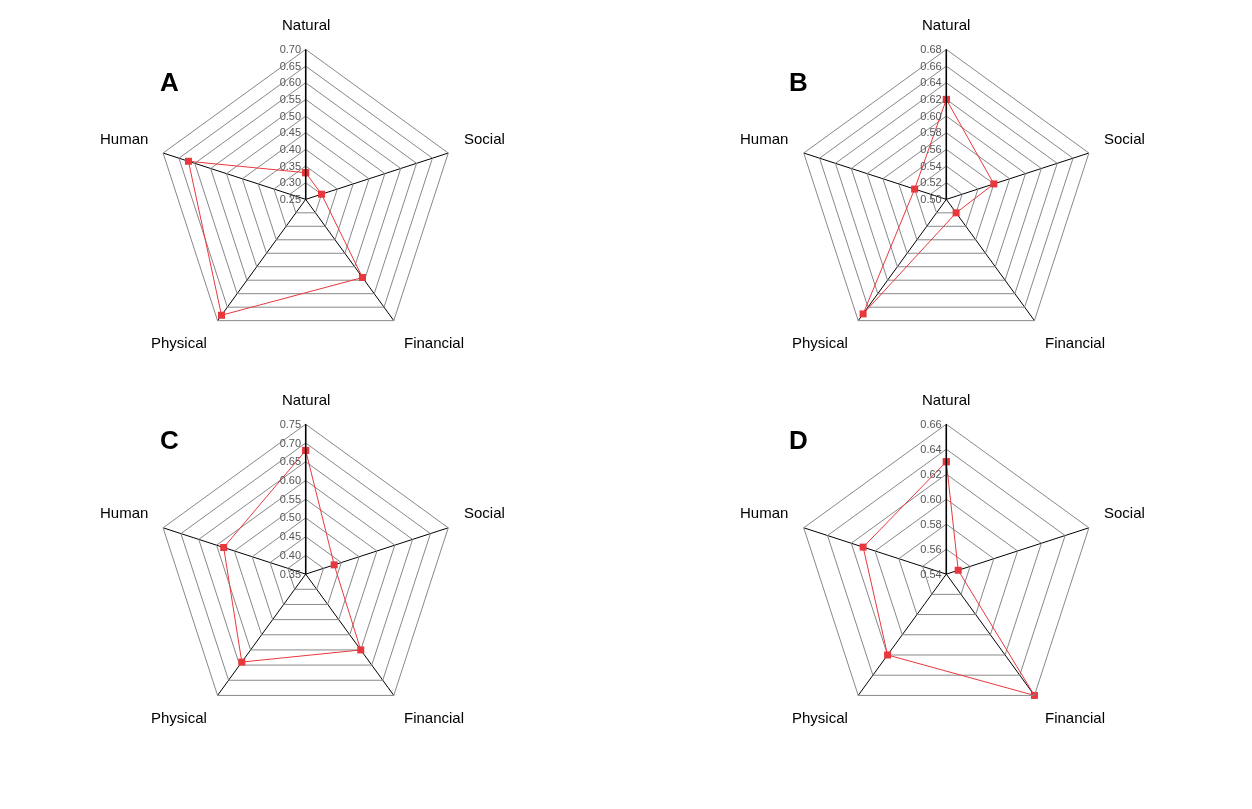 Image resolution: width=1252 pixels, height=809 pixels. I want to click on y-tick-label: 0.62, so click(931, 98).